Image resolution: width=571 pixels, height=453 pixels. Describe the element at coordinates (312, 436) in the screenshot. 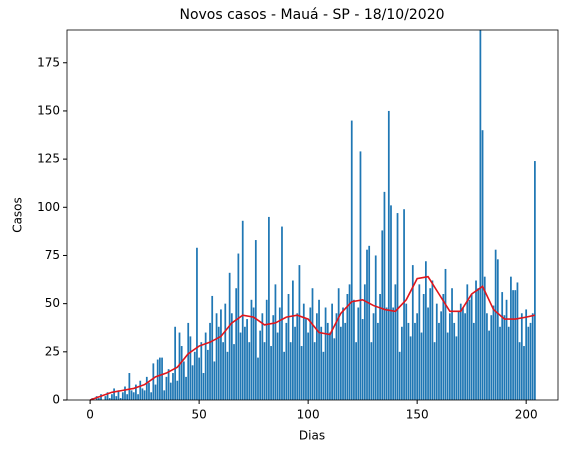

I see `x-axis-label: Dias` at that location.